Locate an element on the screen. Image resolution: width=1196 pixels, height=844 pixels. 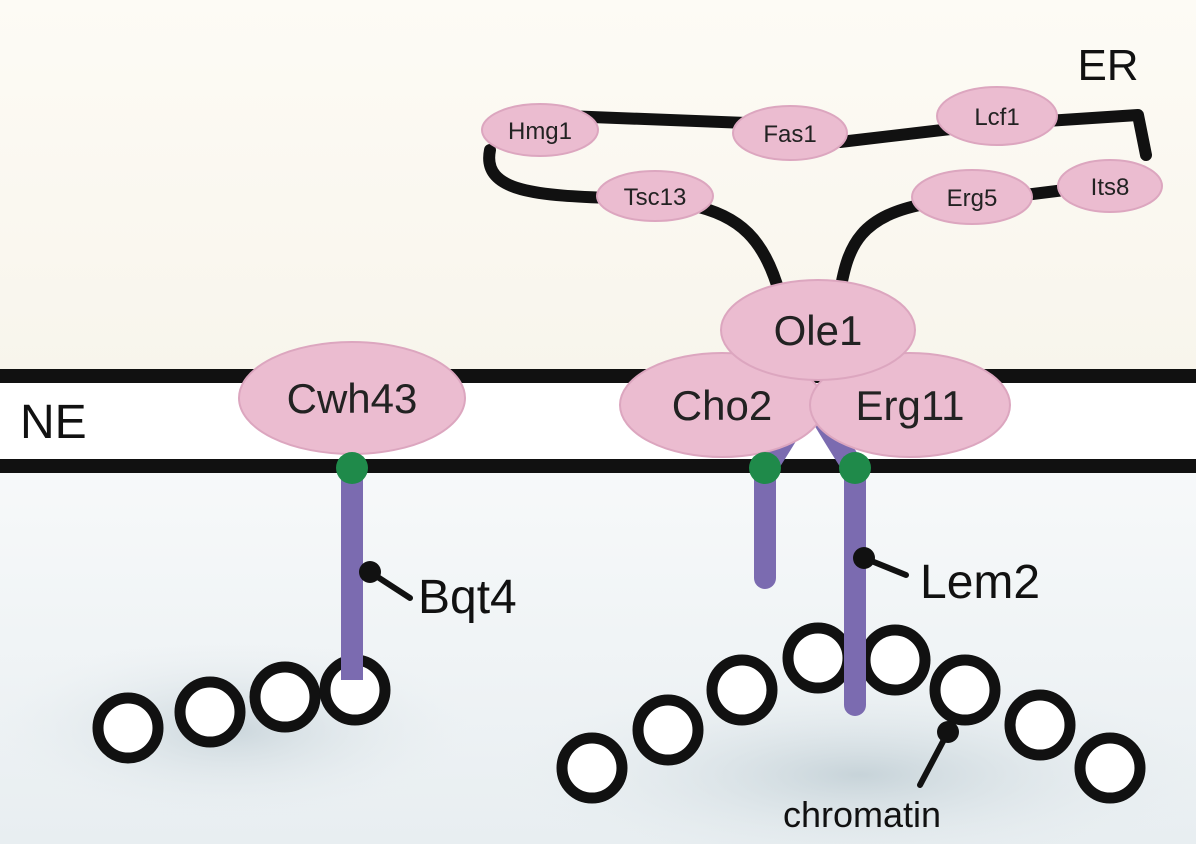
protein-lcf1: Lcf1 is located at coordinates (997, 116).